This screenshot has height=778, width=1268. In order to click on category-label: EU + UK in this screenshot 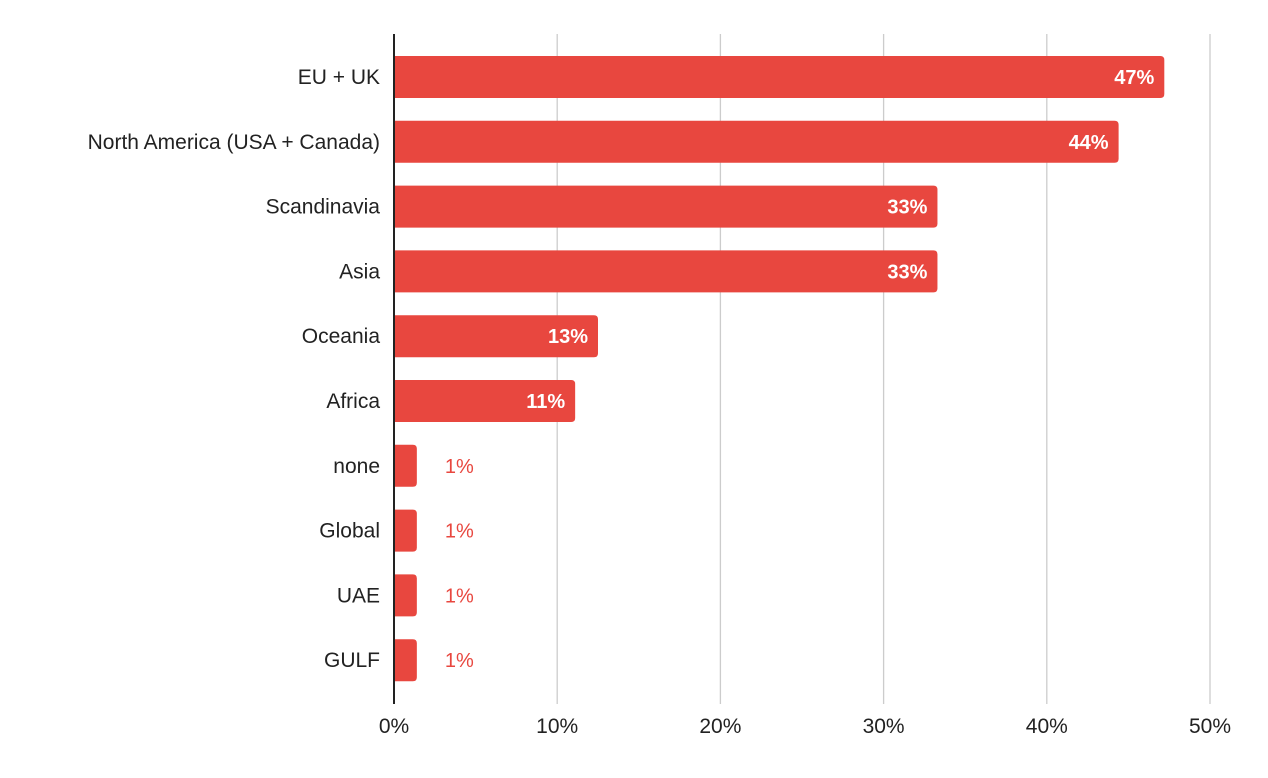, I will do `click(339, 77)`.